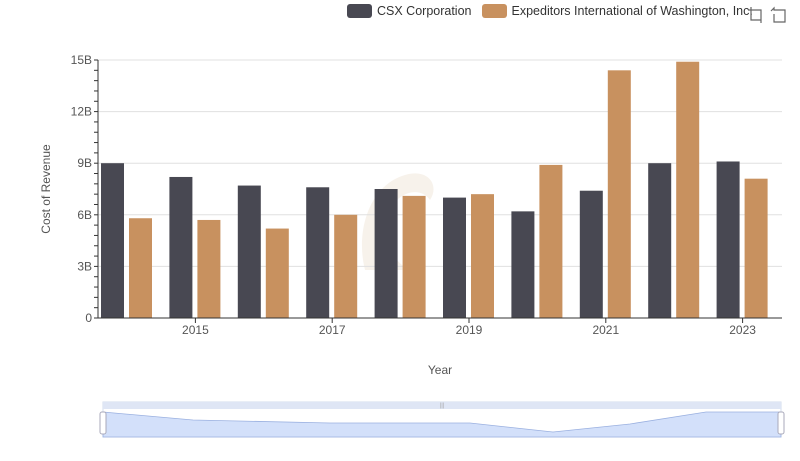 This screenshot has height=461, width=800. Describe the element at coordinates (209, 268) in the screenshot. I see `bar-expeditors-2015` at that location.